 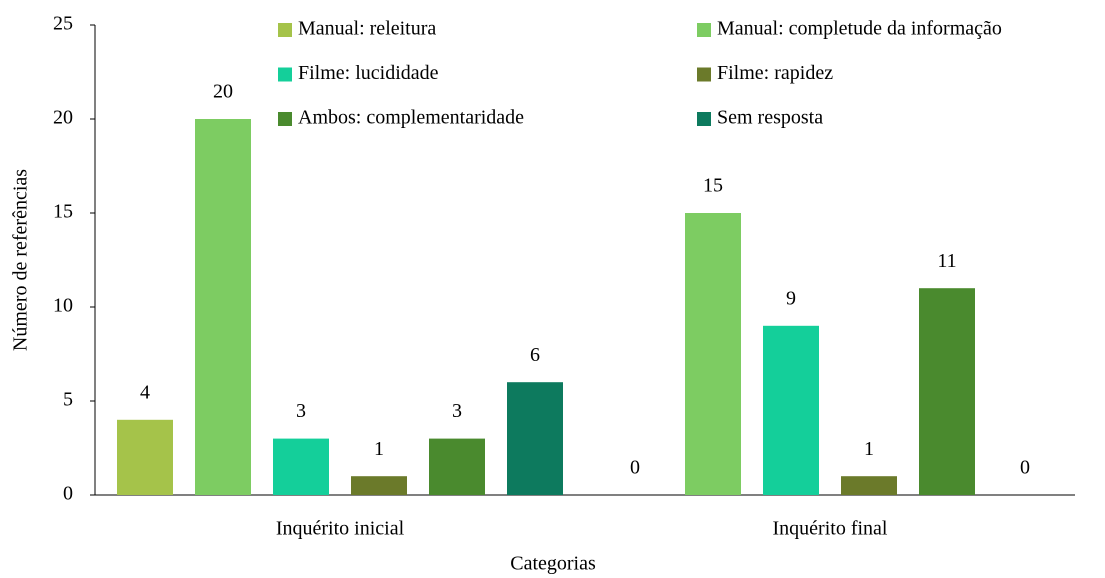 What do you see at coordinates (63, 306) in the screenshot?
I see `y-tick-label: 10` at bounding box center [63, 306].